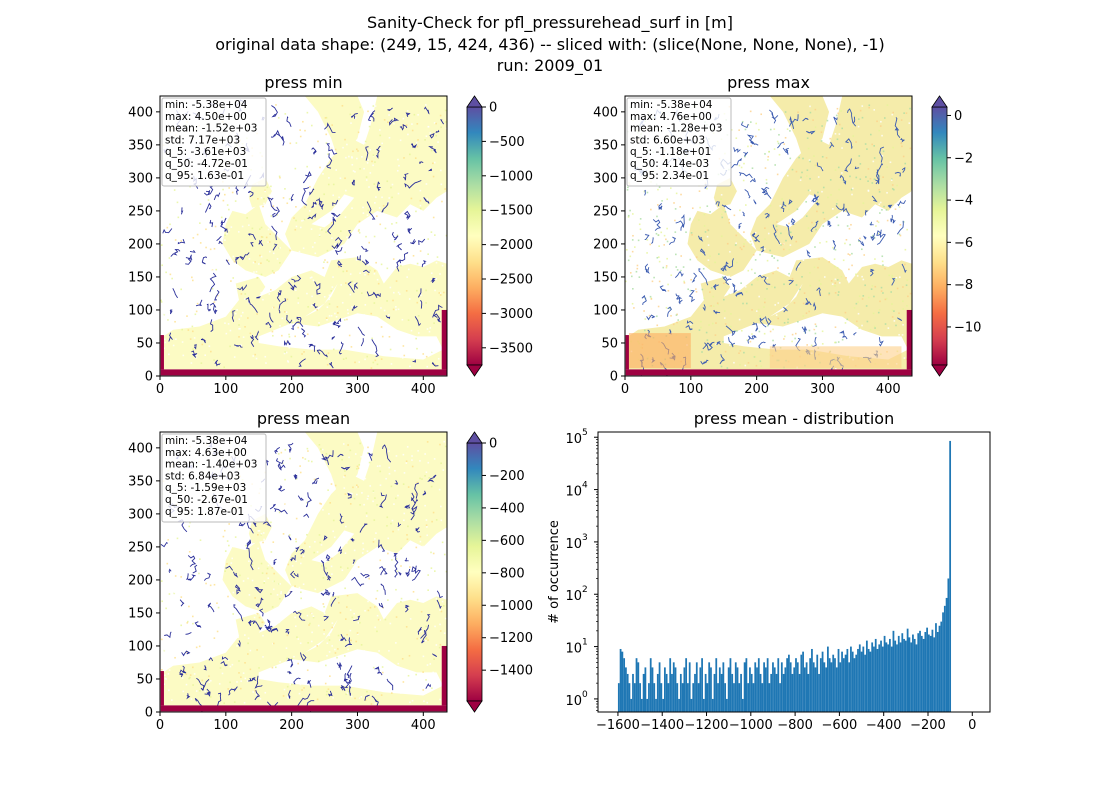  What do you see at coordinates (707, 725) in the screenshot?
I see `x-tick-label: −1200` at bounding box center [707, 725].